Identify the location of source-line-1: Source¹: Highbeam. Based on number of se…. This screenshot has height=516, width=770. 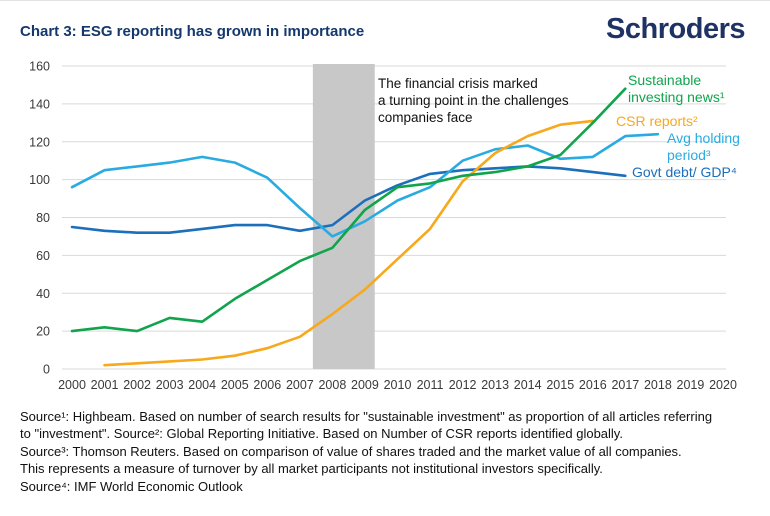
(366, 416).